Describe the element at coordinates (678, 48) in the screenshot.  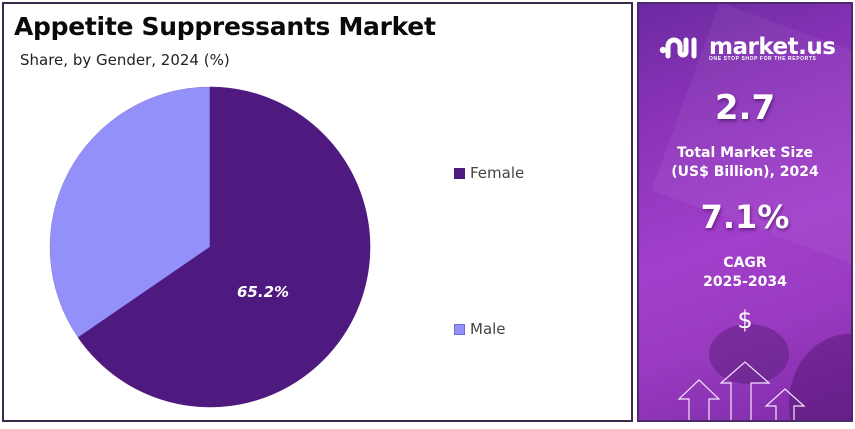
I see `market-us-logo-icon` at that location.